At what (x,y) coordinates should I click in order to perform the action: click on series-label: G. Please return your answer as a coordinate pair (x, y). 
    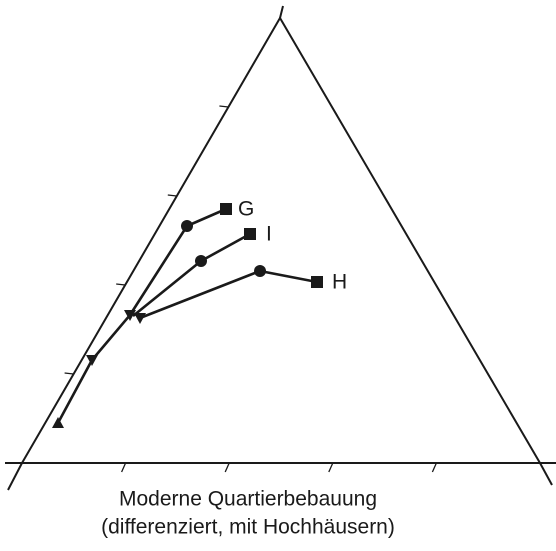
    Looking at the image, I should click on (246, 209).